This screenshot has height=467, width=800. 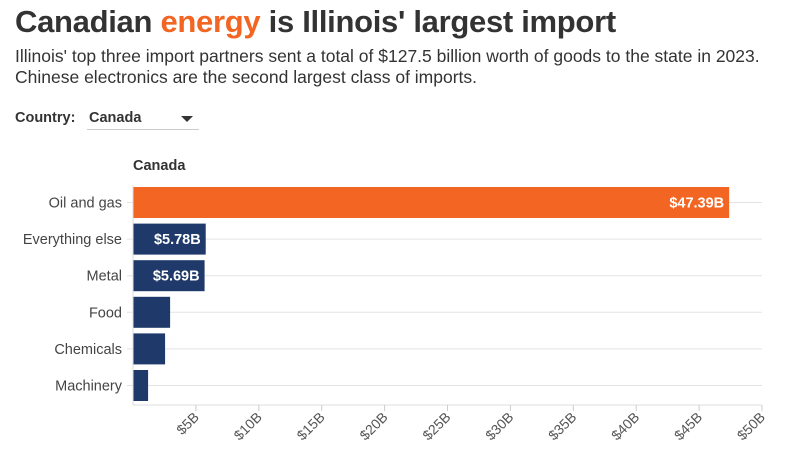 I want to click on country-select: Canada, so click(x=143, y=116).